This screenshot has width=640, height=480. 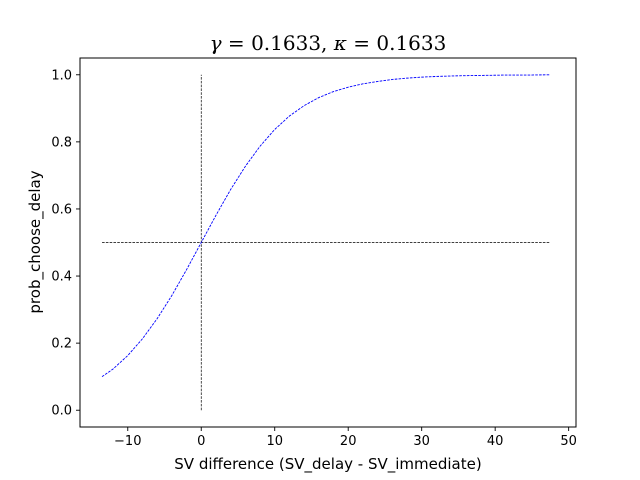 I want to click on y-axis-ticks: 0.0 0.2 0.4 0.6 0.8 1.0, so click(x=65, y=243).